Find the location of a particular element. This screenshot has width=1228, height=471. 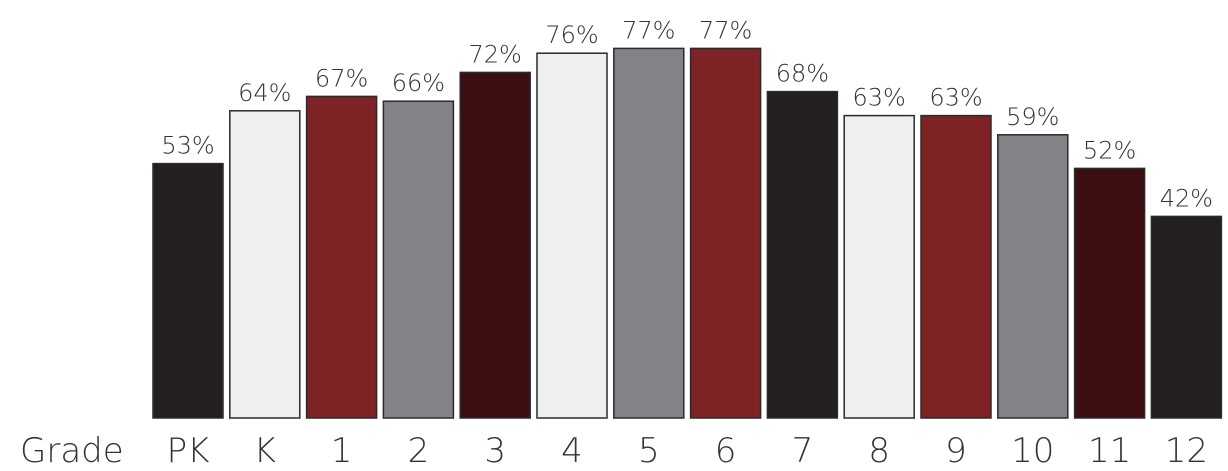

value-label-3: 72% is located at coordinates (495, 54).